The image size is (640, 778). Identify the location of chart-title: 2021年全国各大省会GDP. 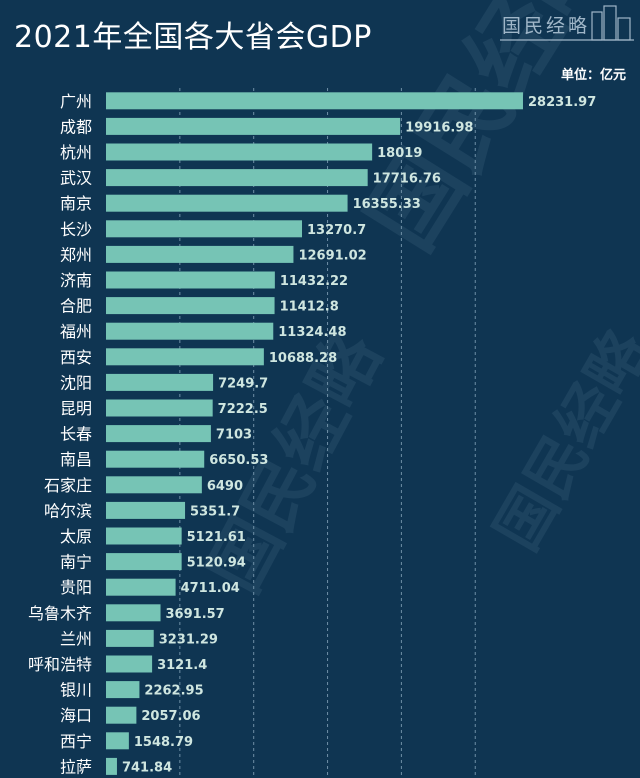
(193, 37).